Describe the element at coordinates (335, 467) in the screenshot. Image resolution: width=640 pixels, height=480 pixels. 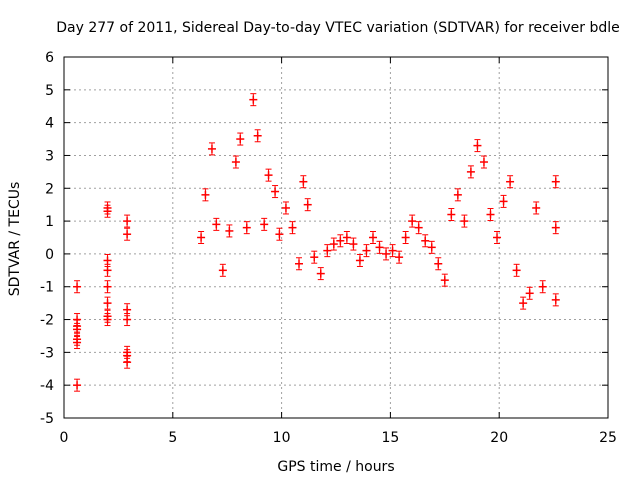
I see `x-axis-label: GPS time / hours` at that location.